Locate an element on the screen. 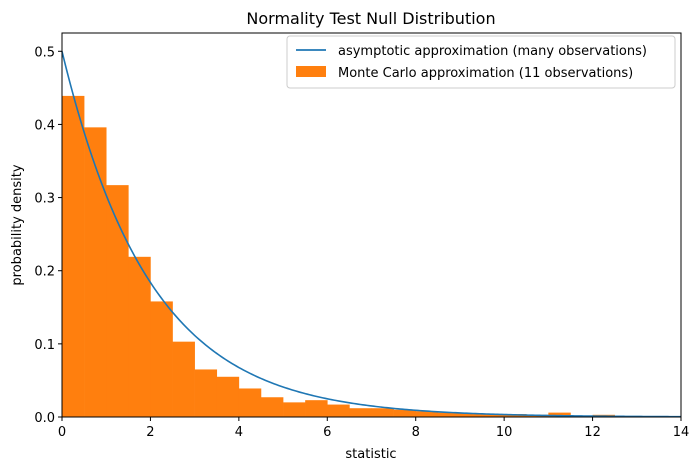 The image size is (700, 470). y-tick-label: 0.5 is located at coordinates (44, 52).